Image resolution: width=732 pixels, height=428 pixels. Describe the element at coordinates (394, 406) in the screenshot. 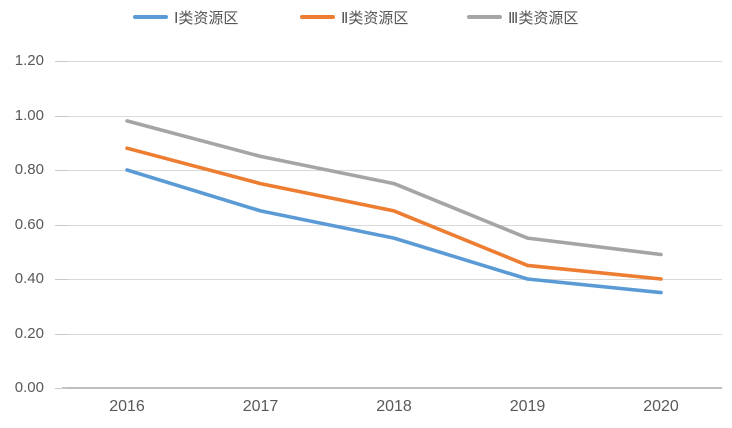

I see `x-tick-label-2018: 2018` at that location.